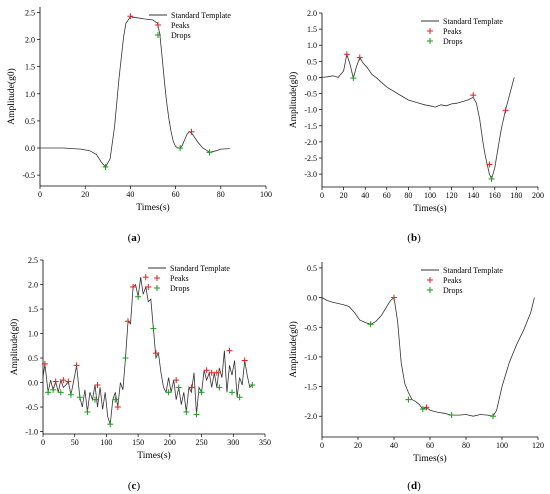 The image size is (550, 494). Describe the element at coordinates (495, 195) in the screenshot. I see `x-tick-label: 160` at that location.